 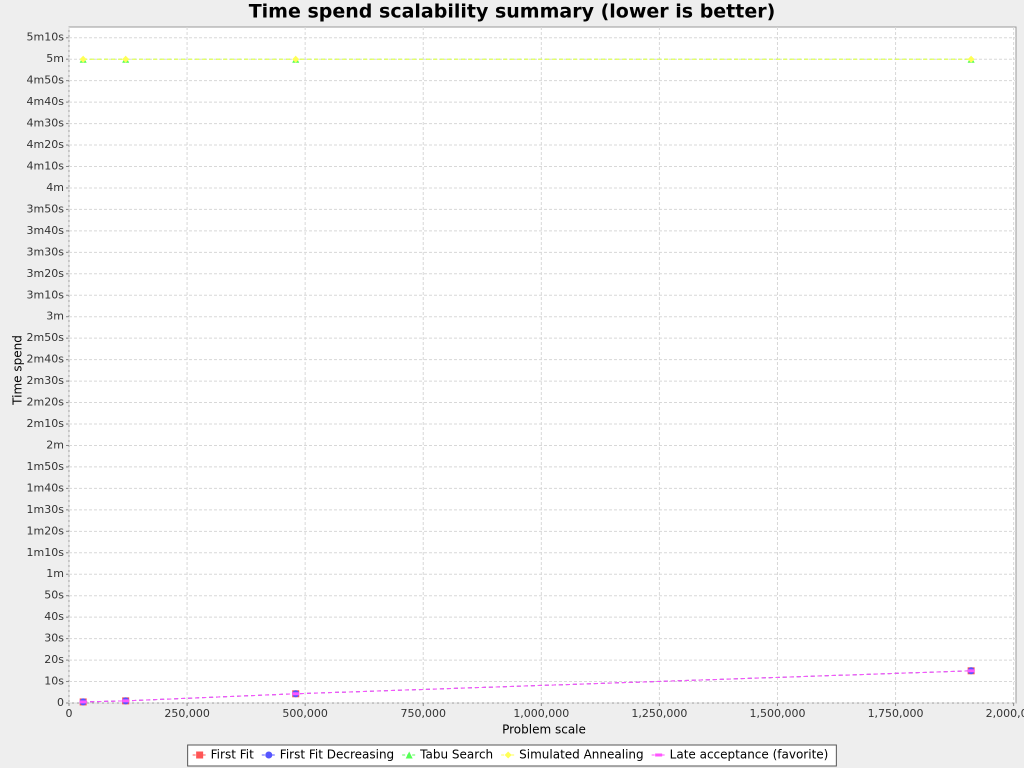 I want to click on y-tick-label: 1m, so click(x=55, y=573).